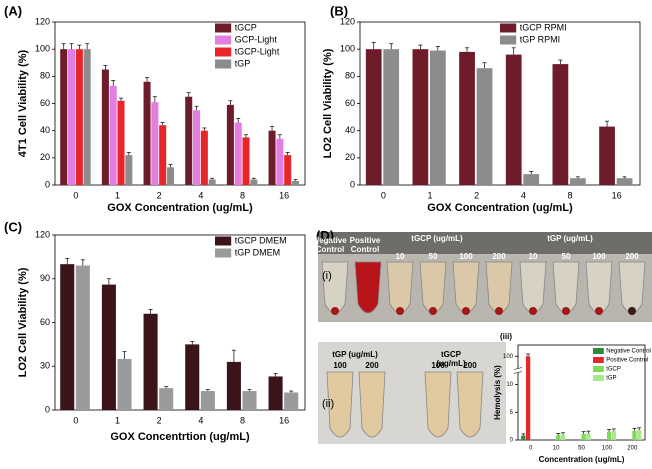 The width and height of the screenshot is (652, 469). What do you see at coordinates (350, 76) in the screenshot?
I see `y-tick-label: 80` at bounding box center [350, 76].